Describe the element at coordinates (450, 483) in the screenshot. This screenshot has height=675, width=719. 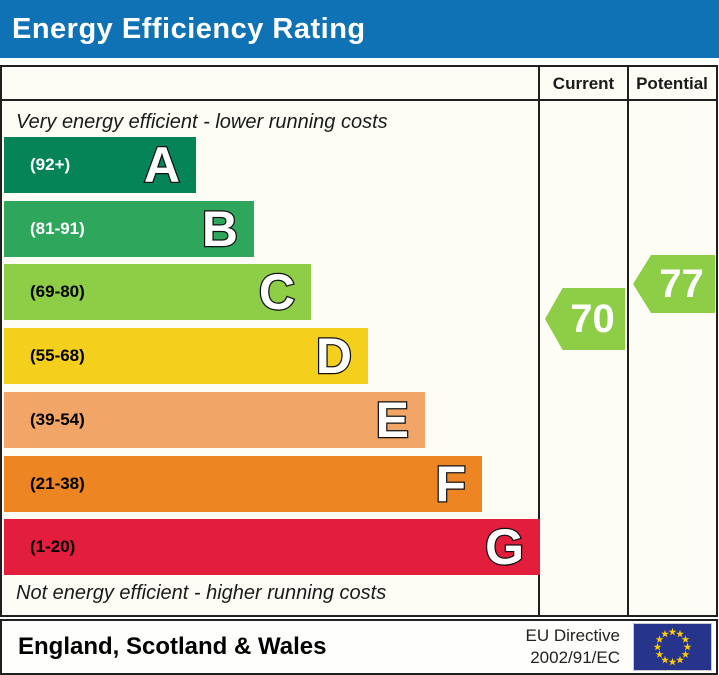
I see `band-letter: F` at that location.